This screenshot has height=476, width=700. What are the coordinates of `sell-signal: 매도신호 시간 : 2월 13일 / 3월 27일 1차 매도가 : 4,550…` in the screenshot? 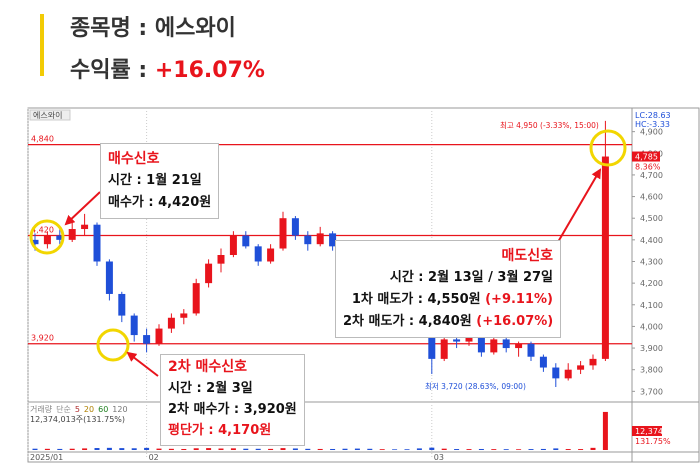 It's located at (448, 289).